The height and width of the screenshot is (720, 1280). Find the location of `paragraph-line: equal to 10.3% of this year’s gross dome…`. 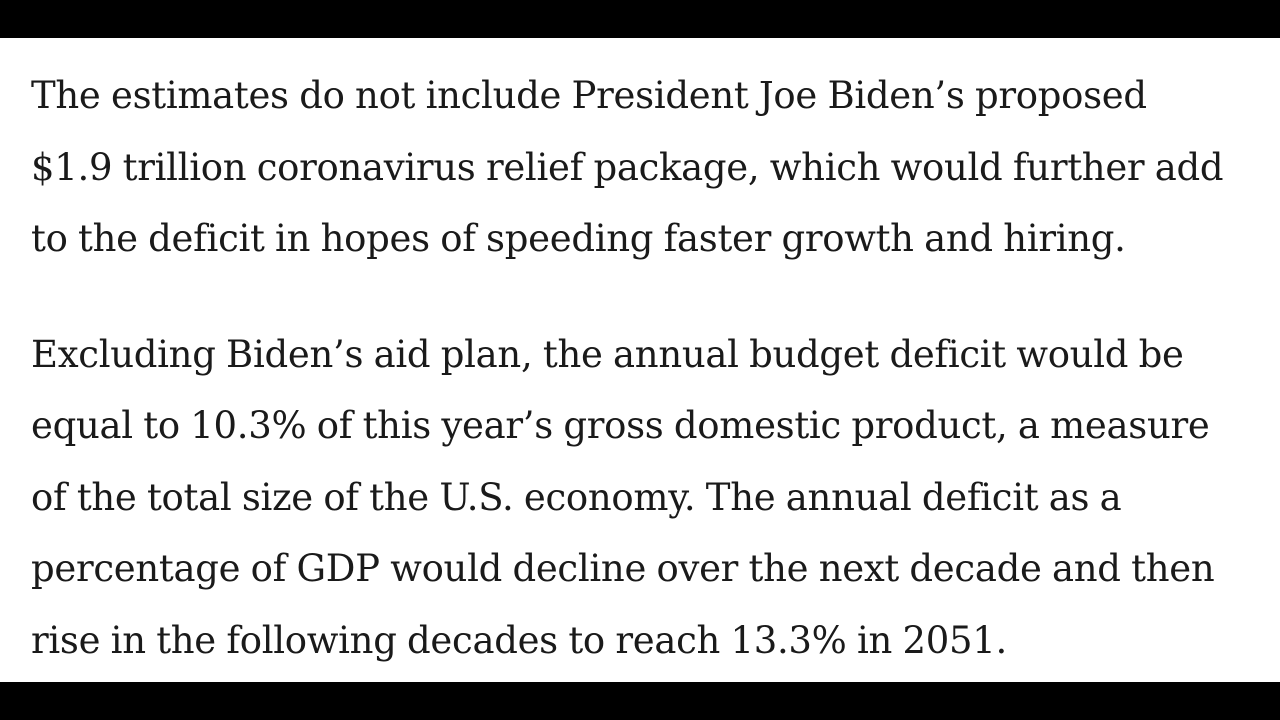

paragraph-line: equal to 10.3% of this year’s gross dome… is located at coordinates (620, 425).